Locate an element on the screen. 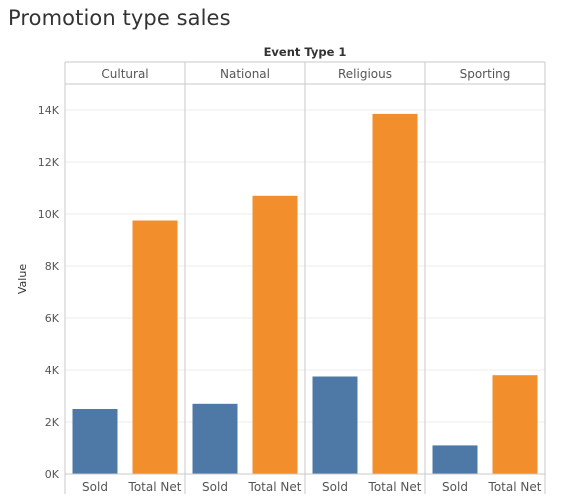 The height and width of the screenshot is (500, 563). y-tick-label: 4K is located at coordinates (52, 370).